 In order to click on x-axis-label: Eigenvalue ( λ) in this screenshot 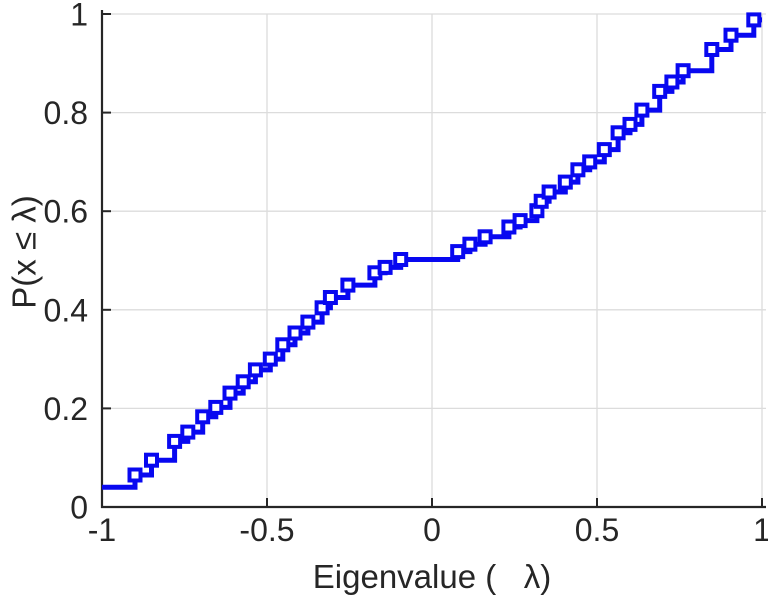, I will do `click(432, 576)`.